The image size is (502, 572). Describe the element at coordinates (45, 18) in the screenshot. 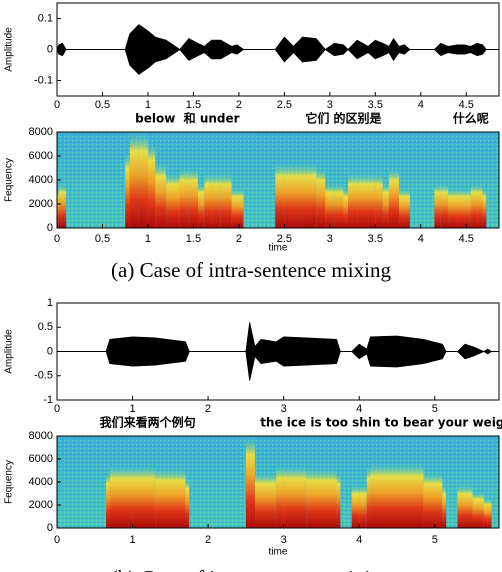

I see `y-tick-label: 0.1` at that location.